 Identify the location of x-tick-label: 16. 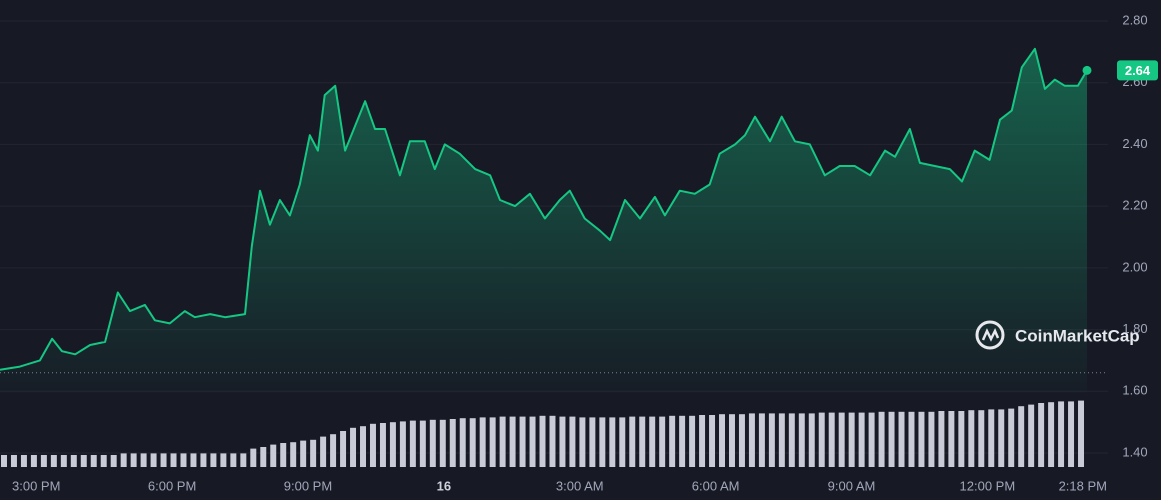
(444, 485).